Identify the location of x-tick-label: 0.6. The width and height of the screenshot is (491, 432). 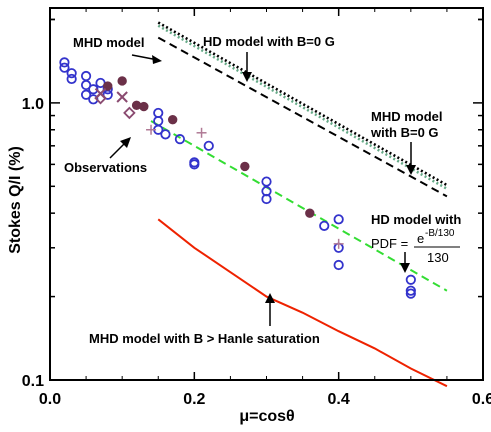
(481, 399).